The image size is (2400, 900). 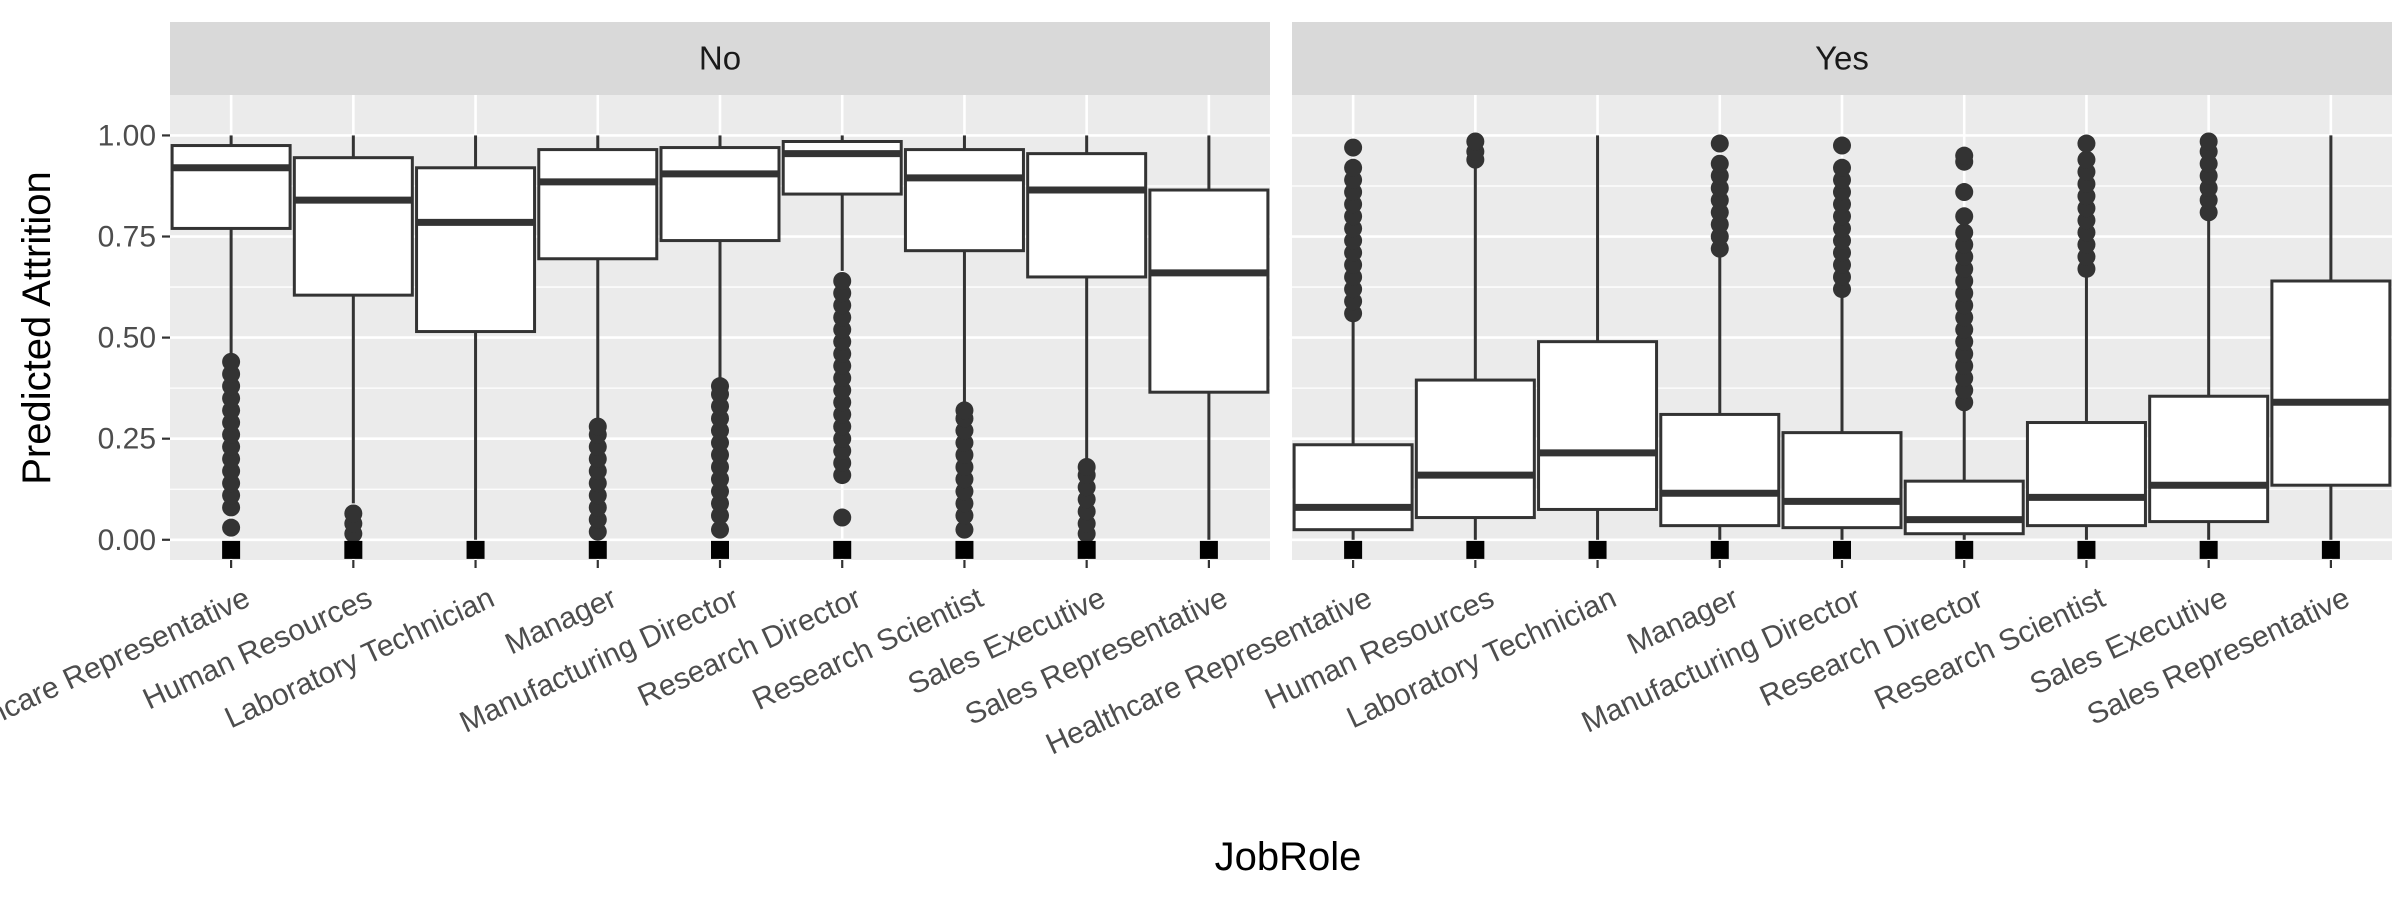 I want to click on y-tick-label: 0.25, so click(x=127, y=439).